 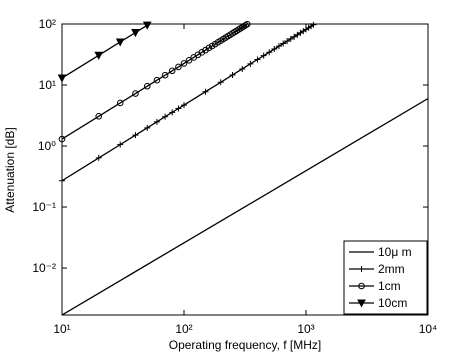 I want to click on y-axis-label: Attenuation [dB], so click(x=10, y=169).